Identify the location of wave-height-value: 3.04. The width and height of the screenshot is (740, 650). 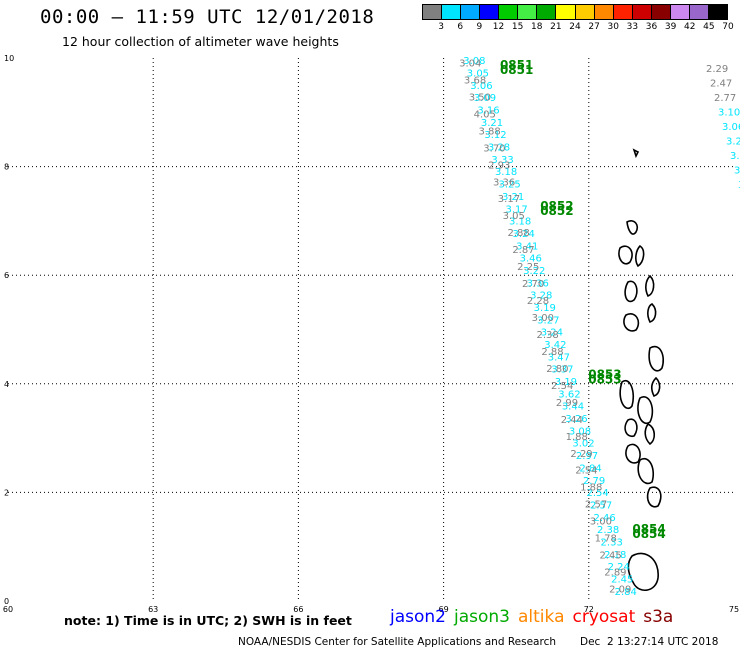
(470, 63).